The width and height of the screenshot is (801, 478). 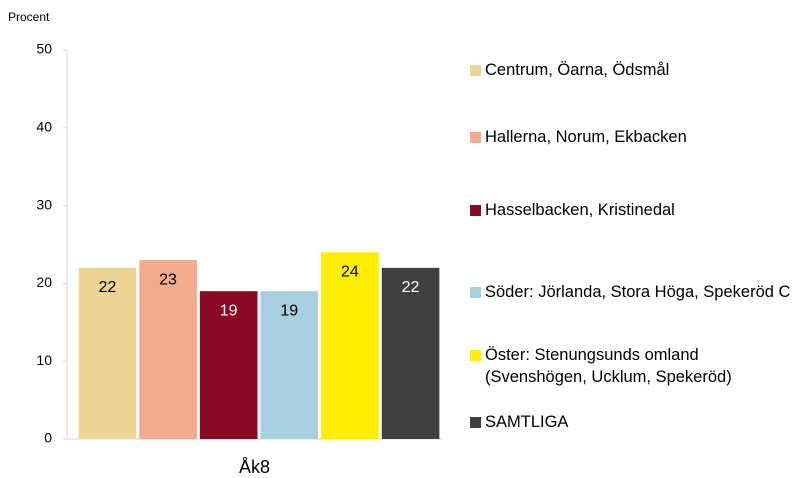 I want to click on data-label: 24, so click(x=350, y=271).